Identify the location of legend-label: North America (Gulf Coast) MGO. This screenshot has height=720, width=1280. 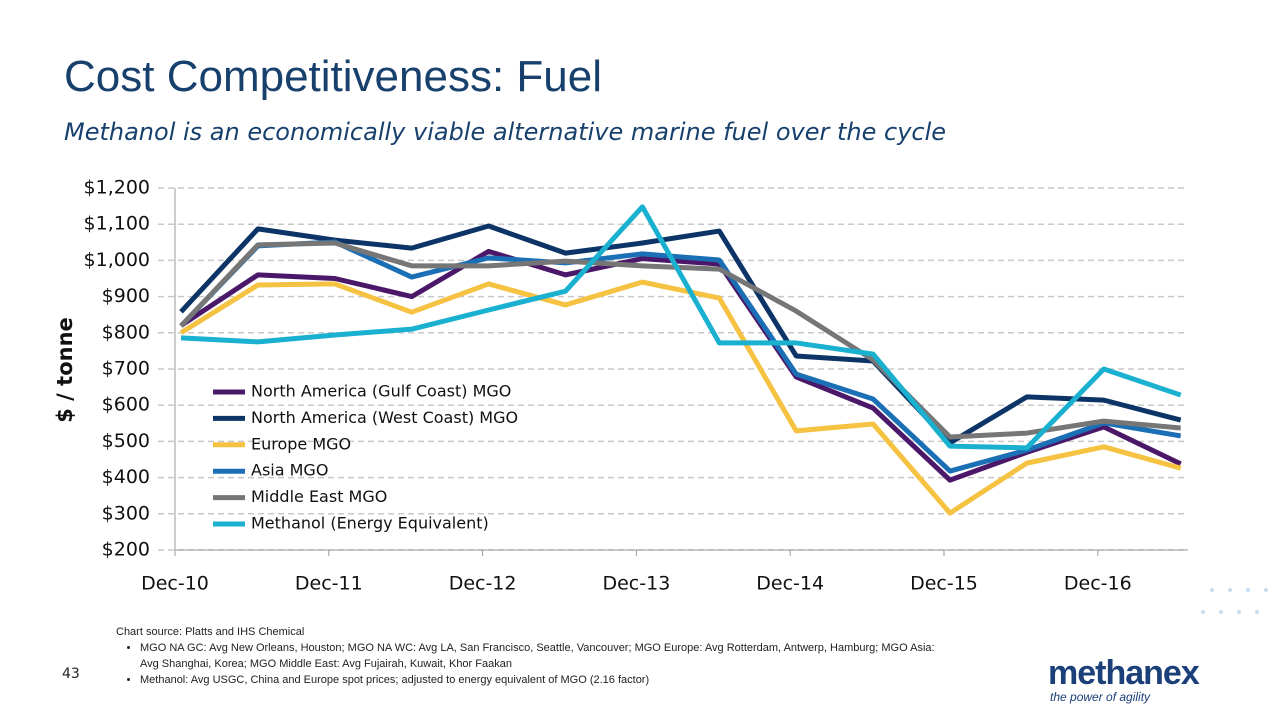
(381, 391).